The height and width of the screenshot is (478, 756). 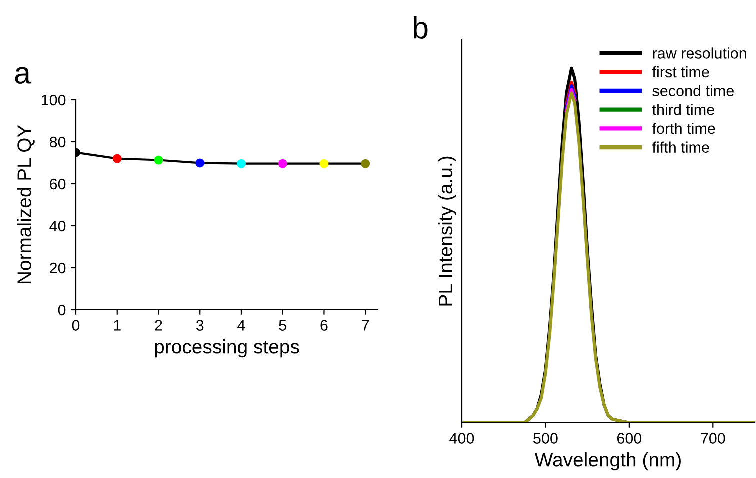 What do you see at coordinates (227, 349) in the screenshot?
I see `x-axis-title: processing steps` at bounding box center [227, 349].